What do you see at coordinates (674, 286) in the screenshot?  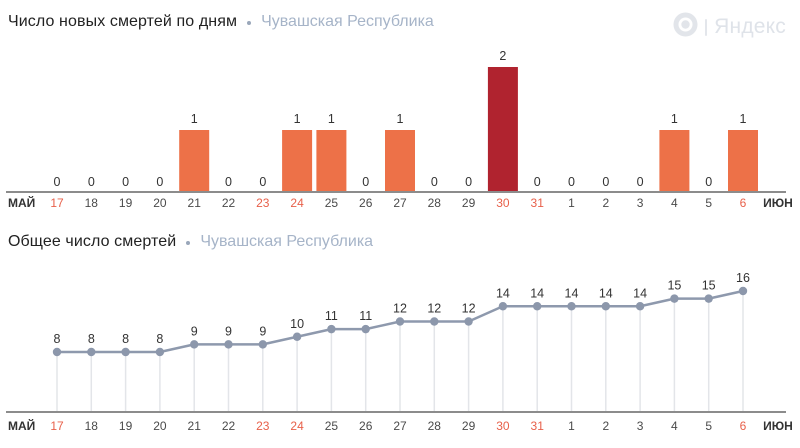 I see `point-value-label: 15` at bounding box center [674, 286].